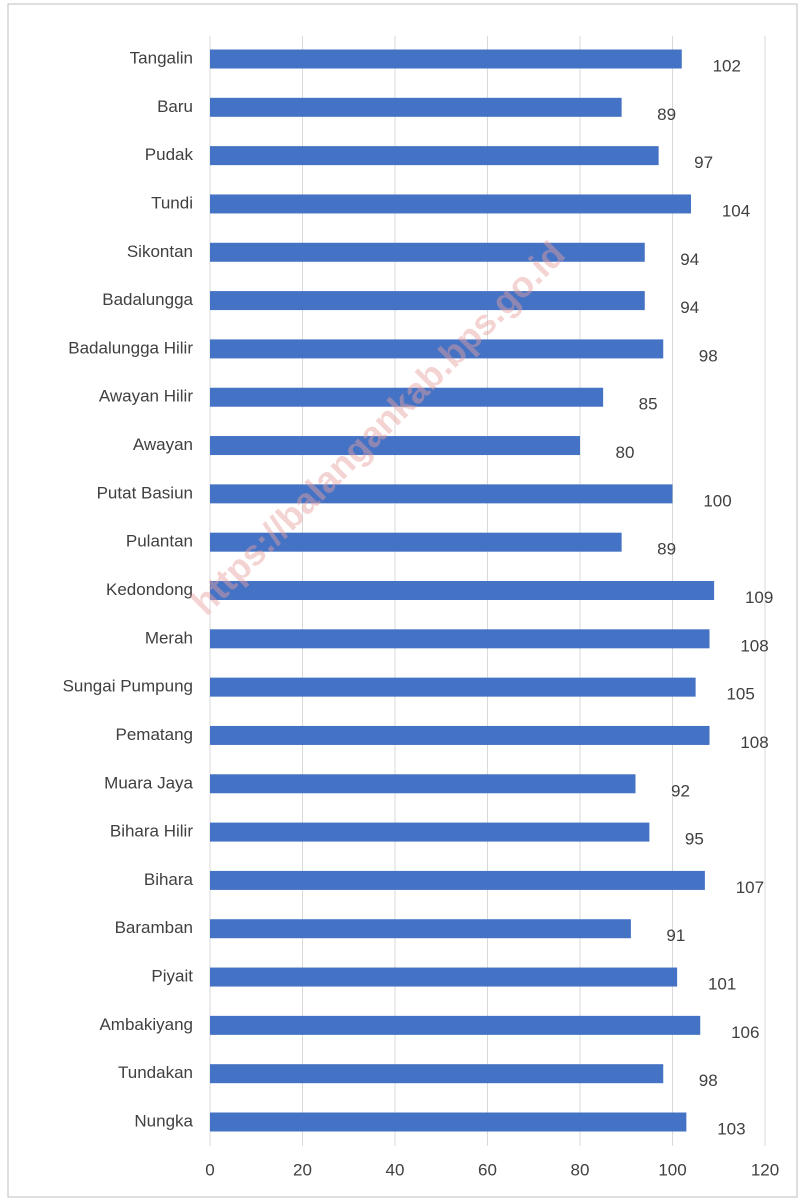 This screenshot has height=1202, width=807. I want to click on x-tick-label: 120, so click(765, 1169).